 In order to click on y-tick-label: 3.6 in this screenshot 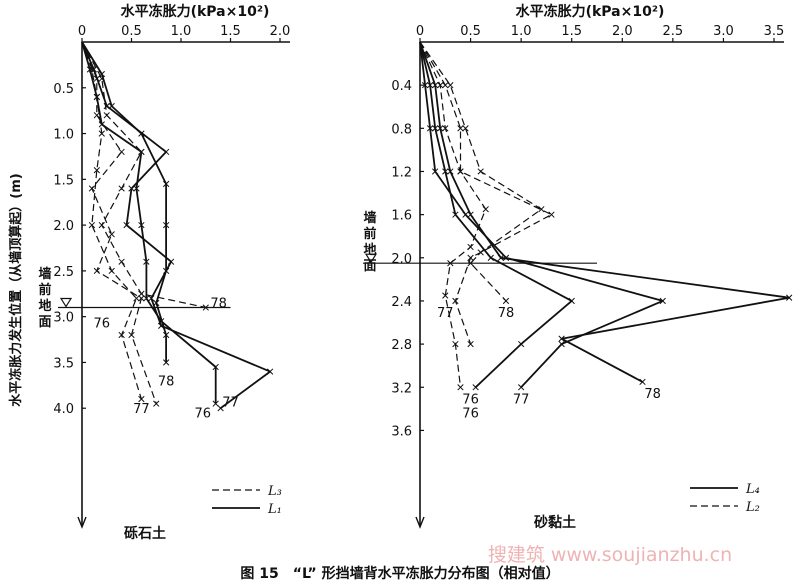, I will do `click(401, 431)`.